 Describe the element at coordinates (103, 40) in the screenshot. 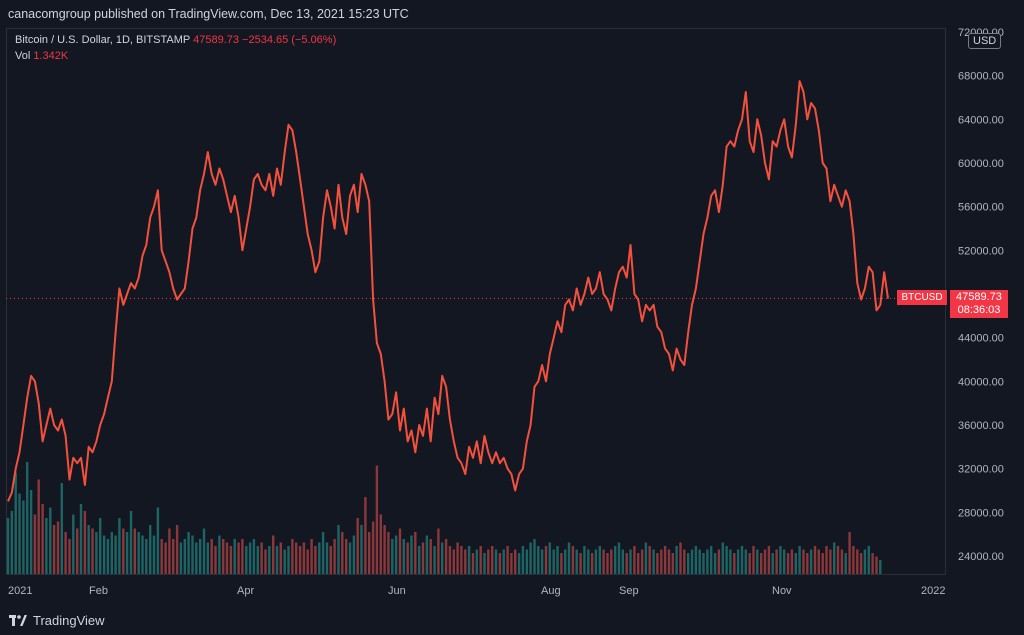

I see `symbol-title: Bitcoin / U.S. Dollar, 1D, BITSTAMP` at that location.